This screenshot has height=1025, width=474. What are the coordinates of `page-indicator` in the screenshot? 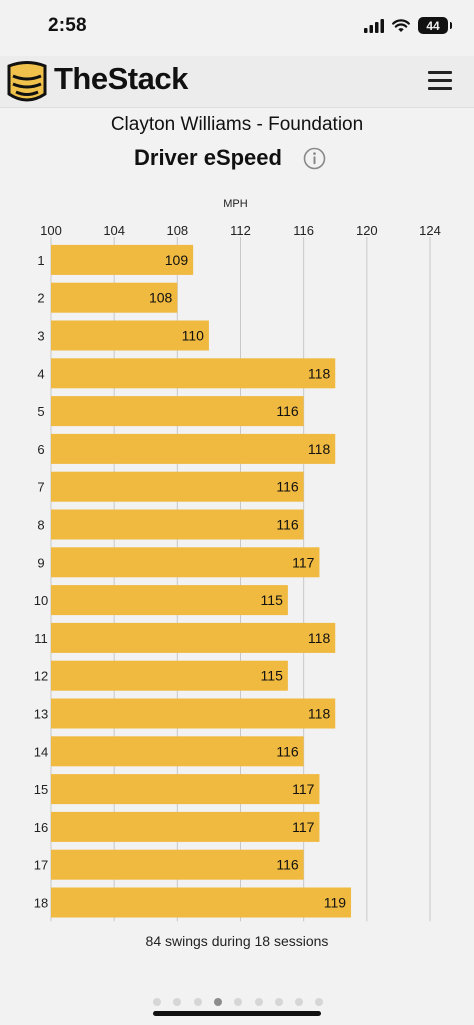 It's located at (238, 1004).